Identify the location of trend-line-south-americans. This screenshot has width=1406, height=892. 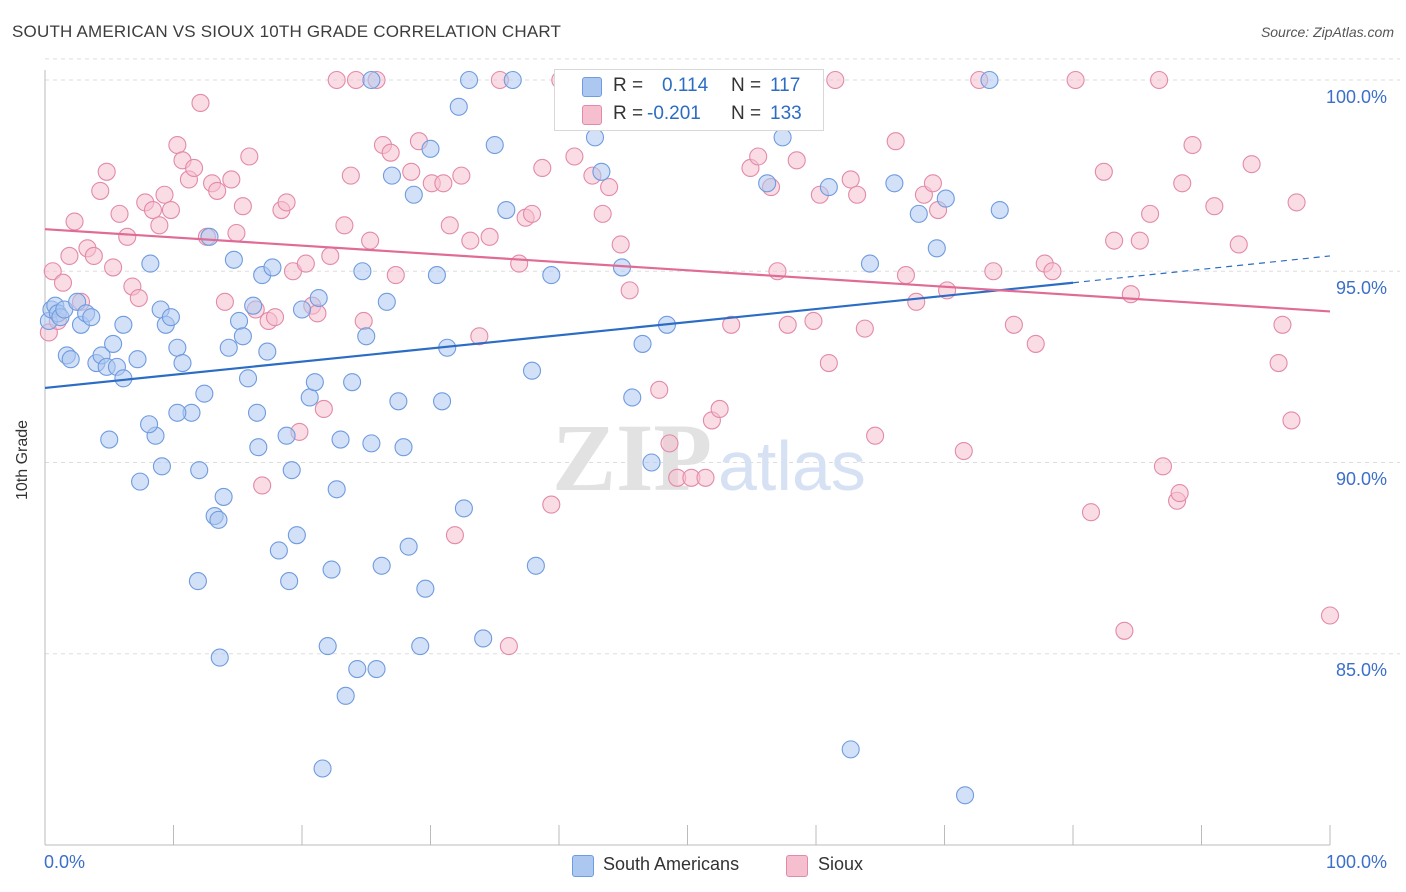
(559, 335).